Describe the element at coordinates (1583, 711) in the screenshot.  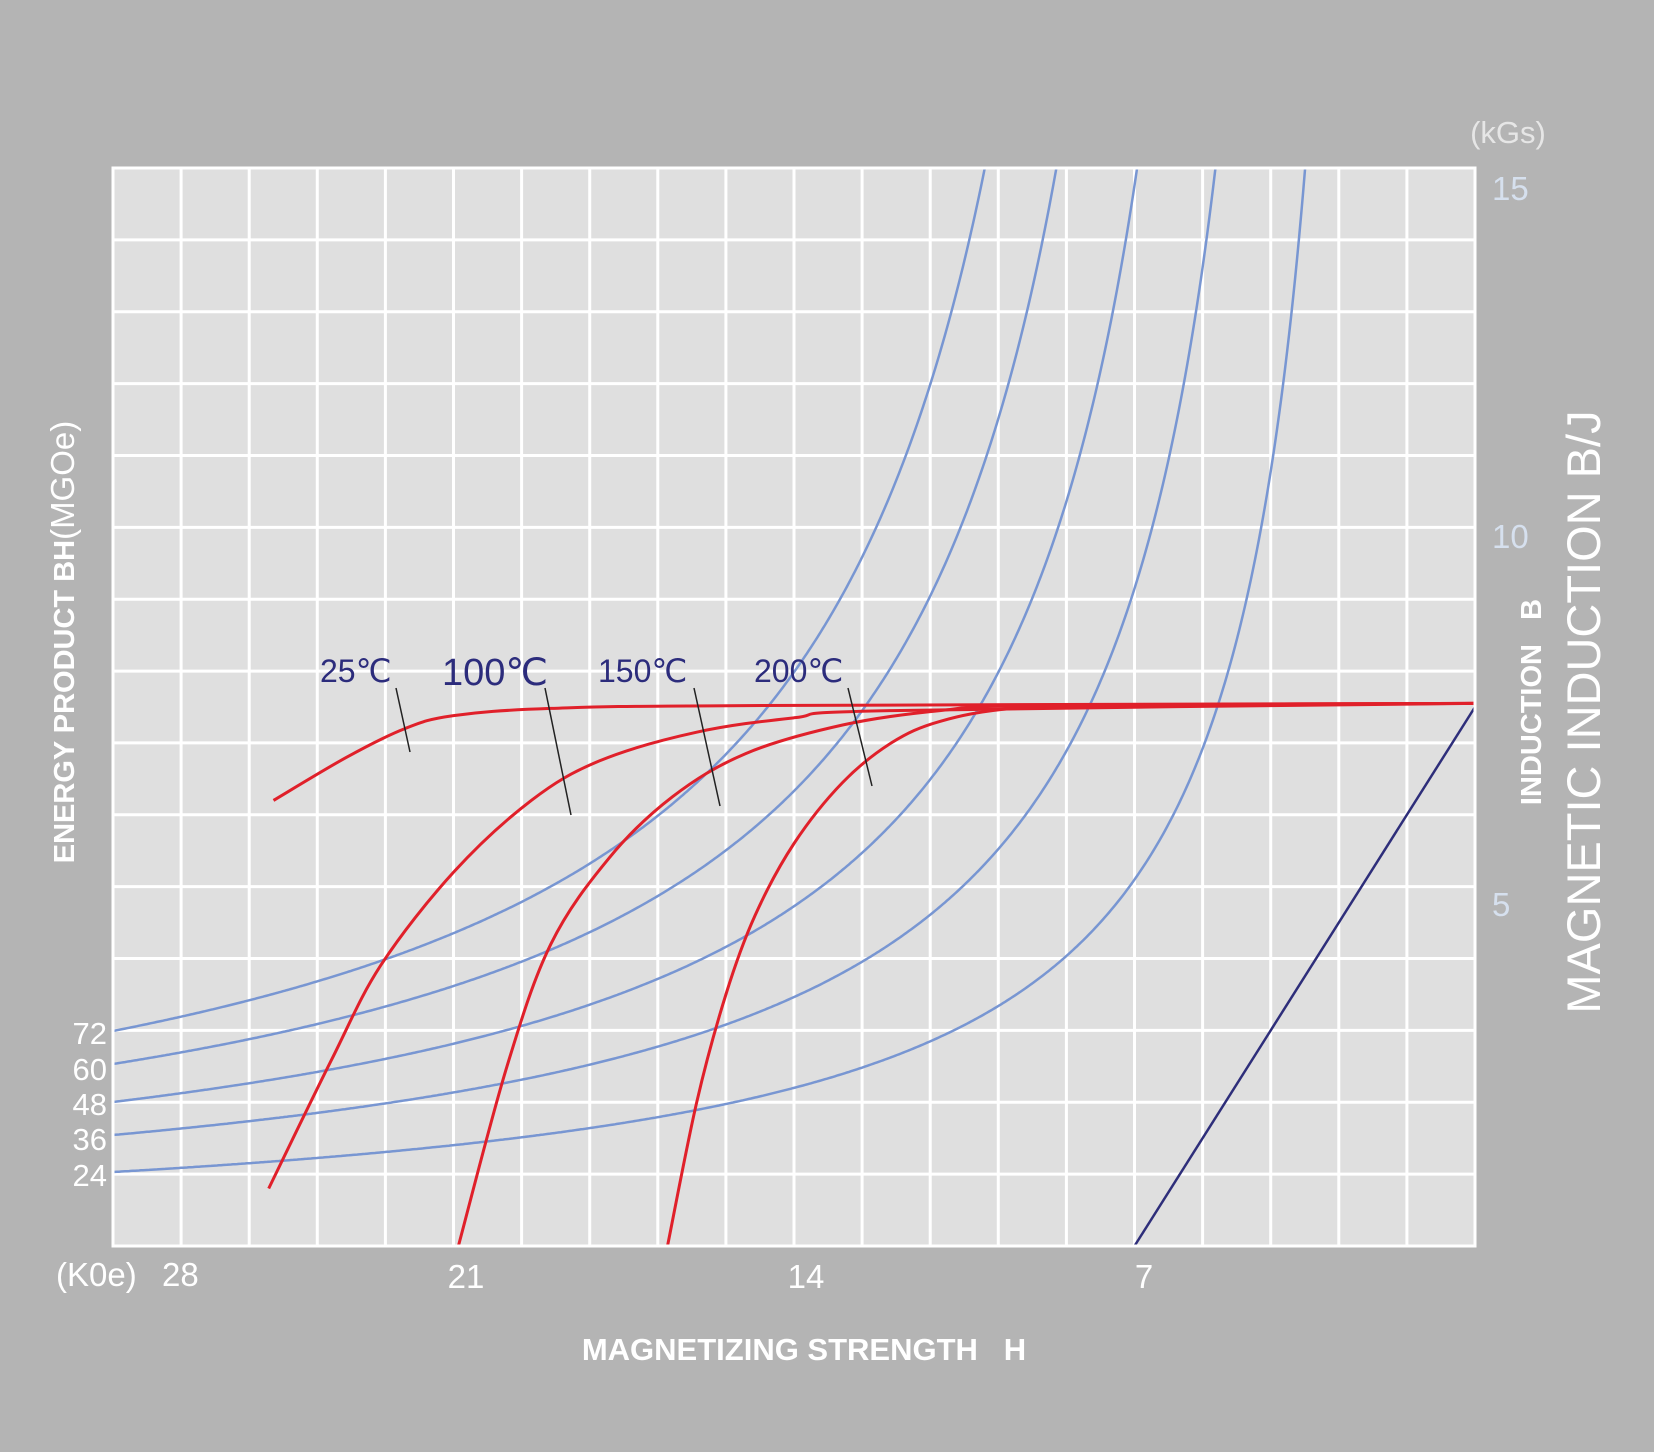
I see `right-axis-title-outer: MAGNETIC INDUCTION B/J` at that location.